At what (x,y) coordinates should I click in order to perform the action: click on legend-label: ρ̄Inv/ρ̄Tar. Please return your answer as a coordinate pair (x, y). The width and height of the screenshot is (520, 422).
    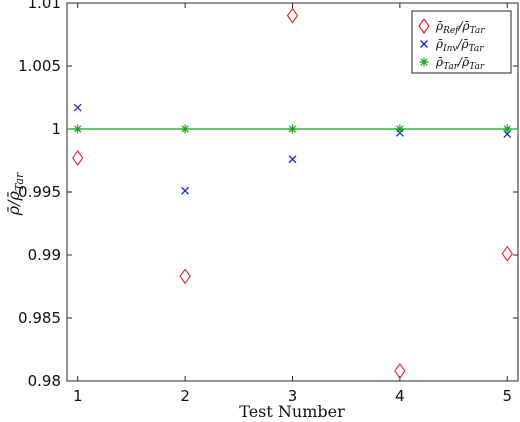
    Looking at the image, I should click on (459, 45).